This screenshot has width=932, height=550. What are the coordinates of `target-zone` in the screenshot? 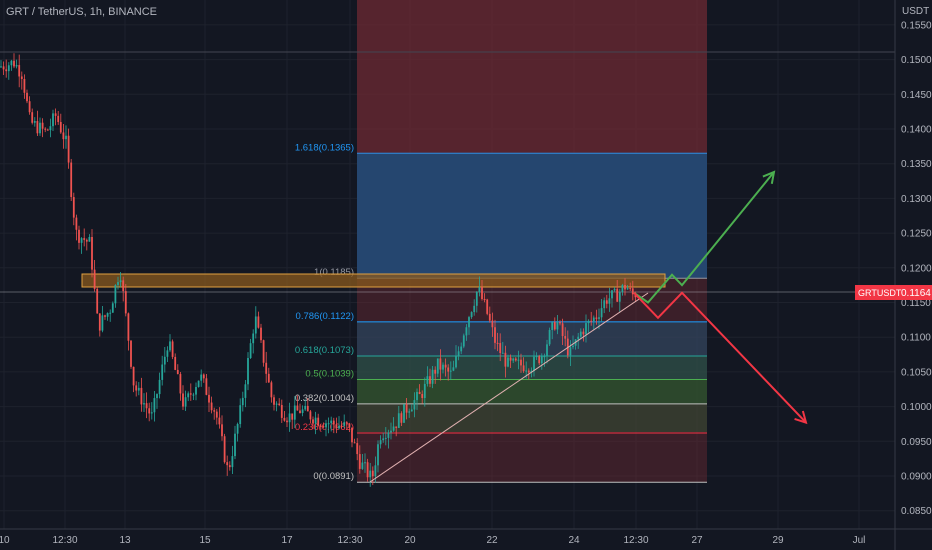 It's located at (532, 216).